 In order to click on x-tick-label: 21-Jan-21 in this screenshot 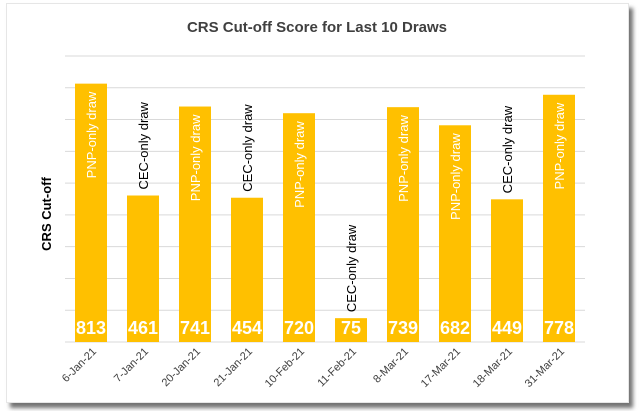, I will do `click(234, 368)`.